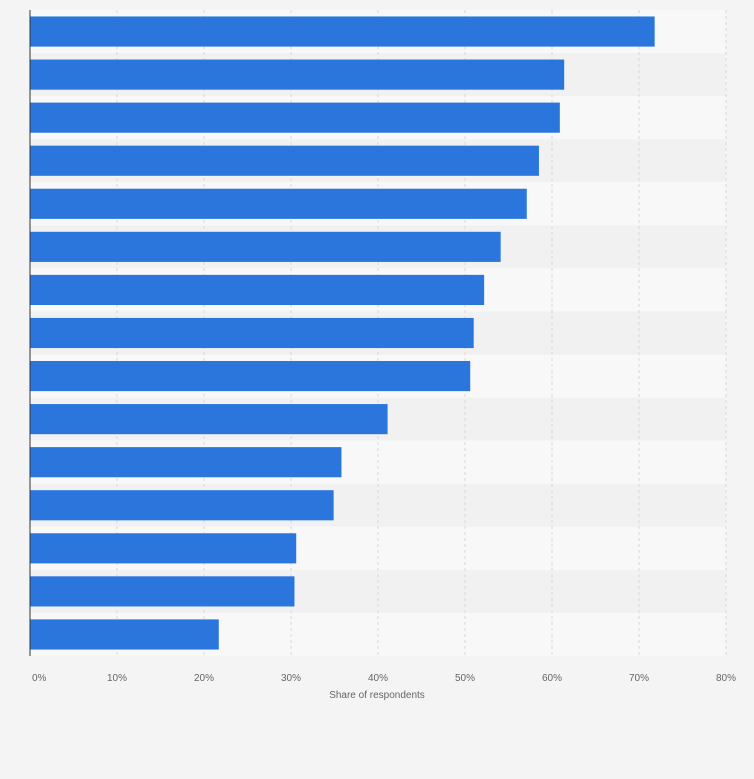  Describe the element at coordinates (204, 678) in the screenshot. I see `x-tick-label: 20%` at that location.